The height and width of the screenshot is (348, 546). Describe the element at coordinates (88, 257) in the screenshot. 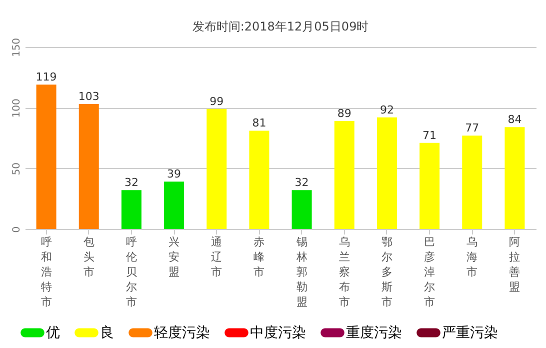

I see `x-tick-label: 包头市` at that location.